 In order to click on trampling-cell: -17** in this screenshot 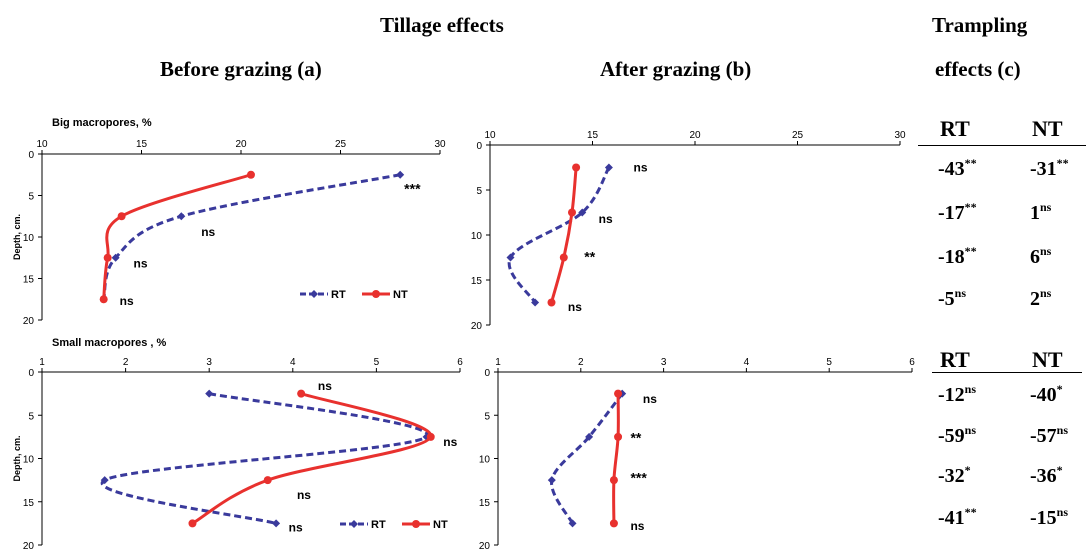, I will do `click(957, 212)`.